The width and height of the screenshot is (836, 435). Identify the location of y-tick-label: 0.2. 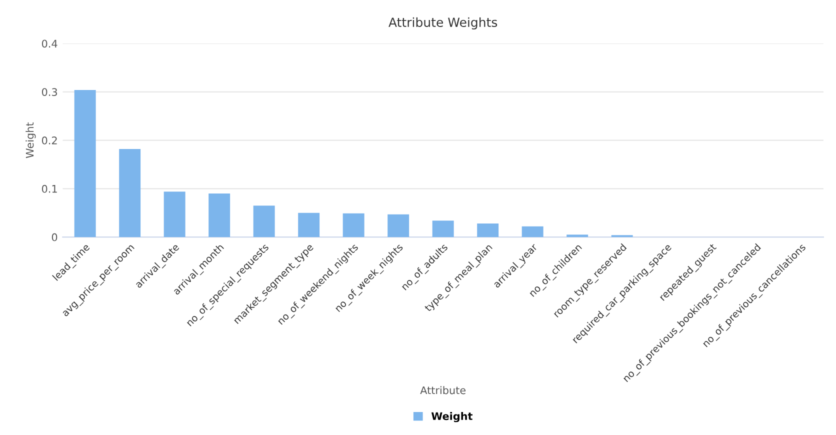
(49, 140).